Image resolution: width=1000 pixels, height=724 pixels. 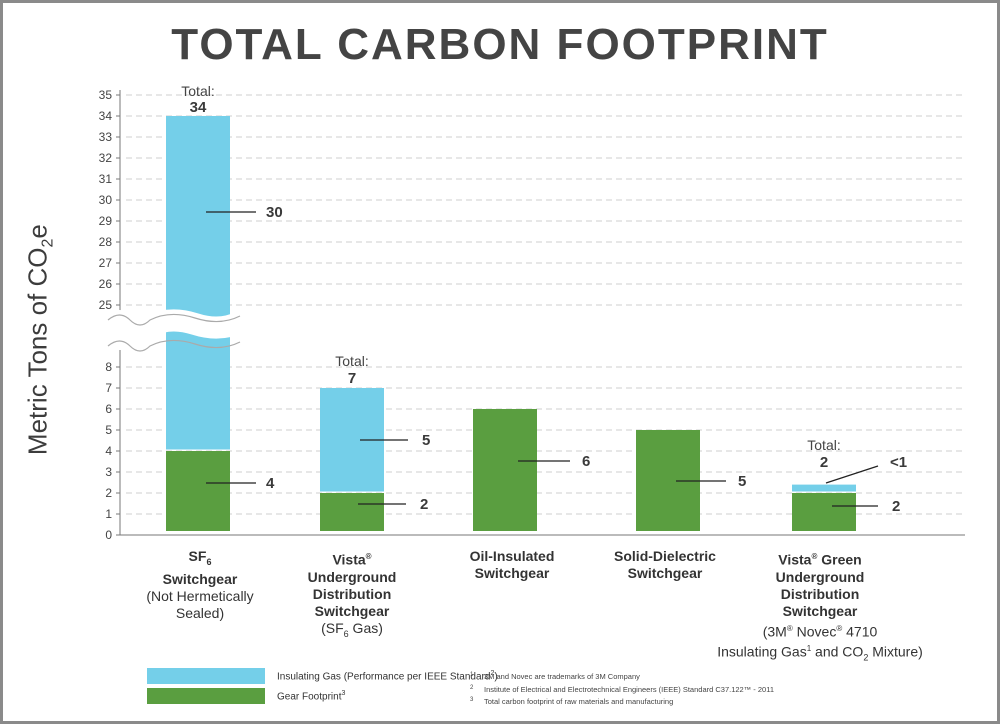 I want to click on y-tick-label: 0, so click(x=108, y=535).